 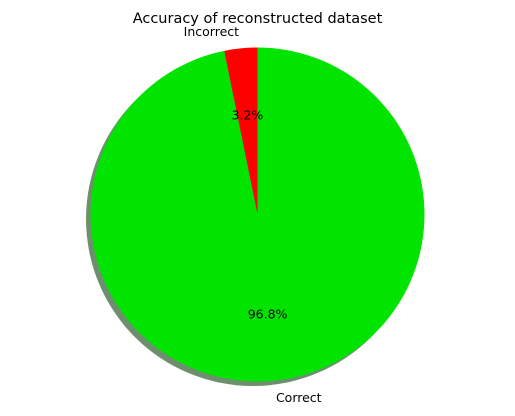 What do you see at coordinates (258, 19) in the screenshot?
I see `chart-title: Accuracy of reconstructed dataset` at bounding box center [258, 19].